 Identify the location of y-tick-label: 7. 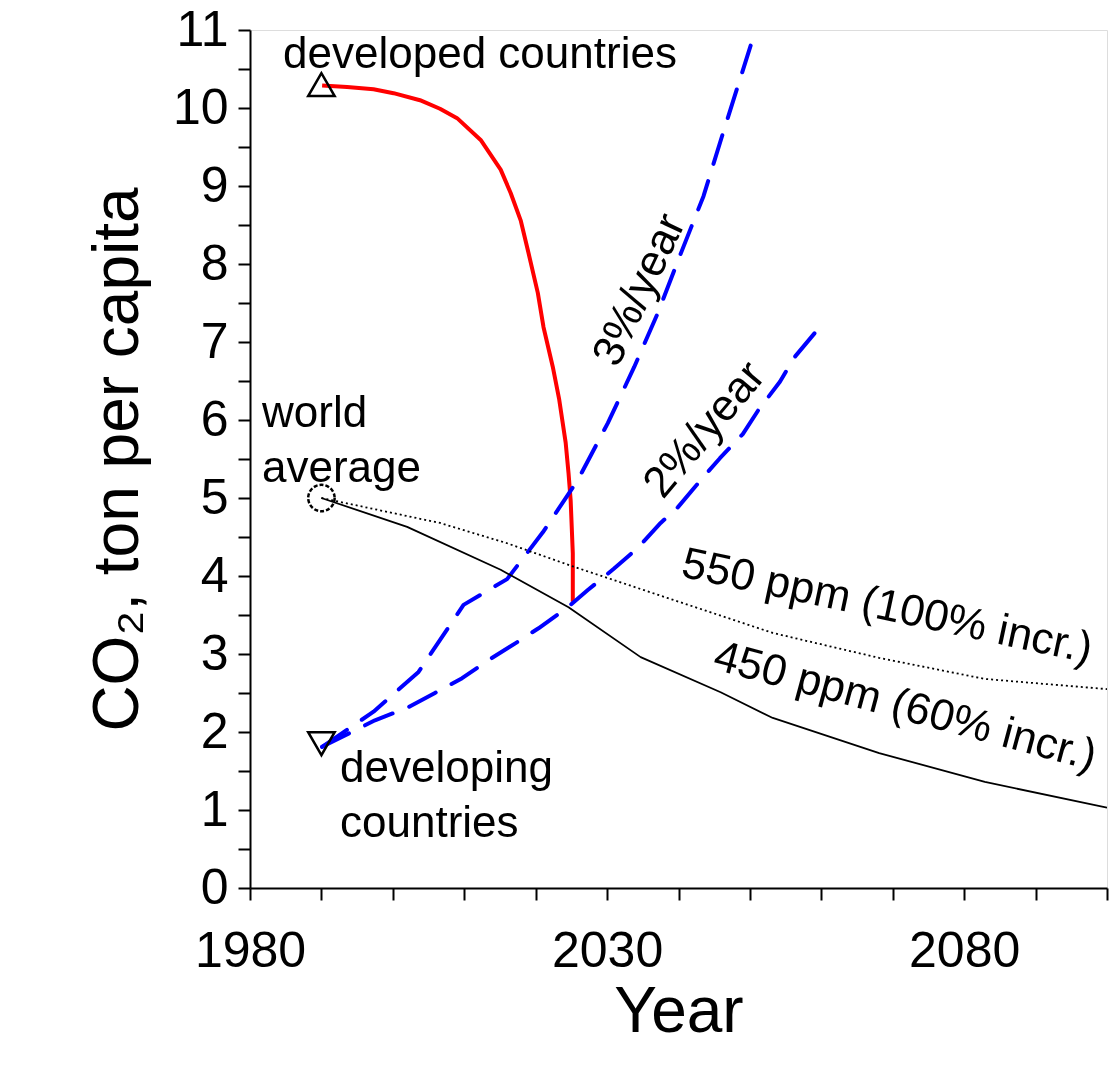
(214, 340).